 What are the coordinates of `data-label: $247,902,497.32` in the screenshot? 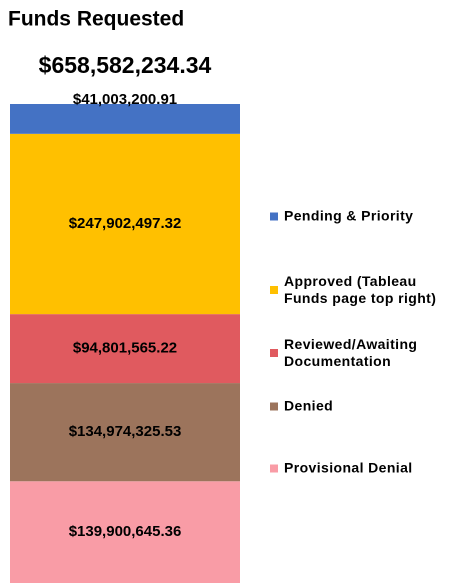 It's located at (125, 223).